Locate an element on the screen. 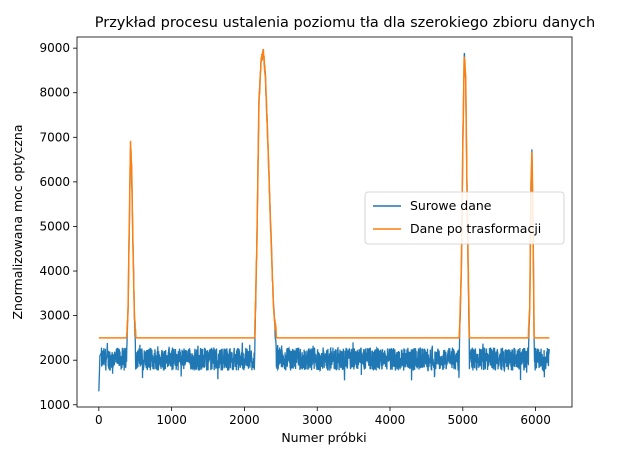  legend-label-raw: Surowe dane is located at coordinates (451, 205).